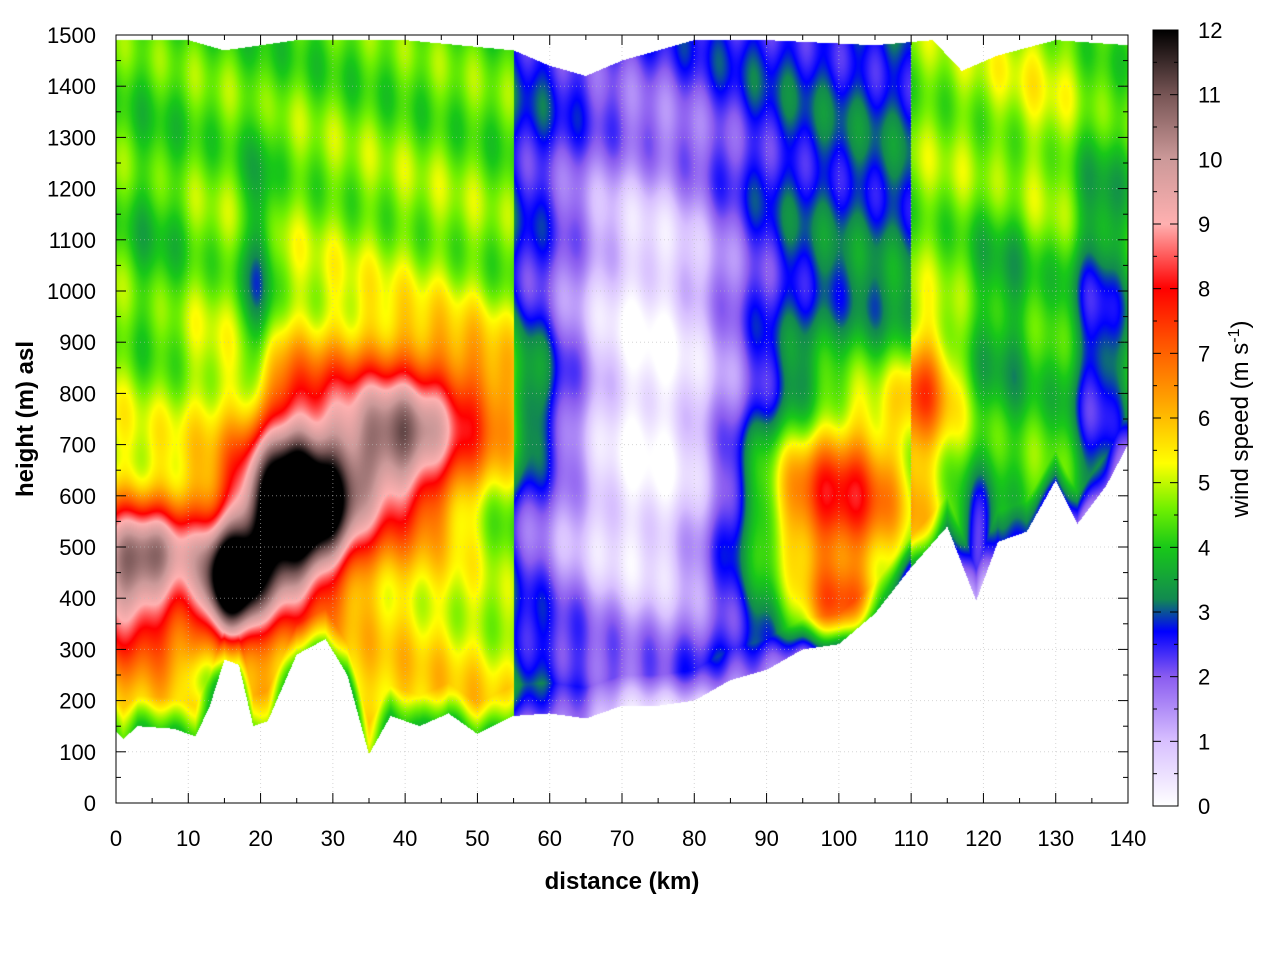 The width and height of the screenshot is (1280, 960). What do you see at coordinates (77, 701) in the screenshot?
I see `y-tick-label: 200` at bounding box center [77, 701].